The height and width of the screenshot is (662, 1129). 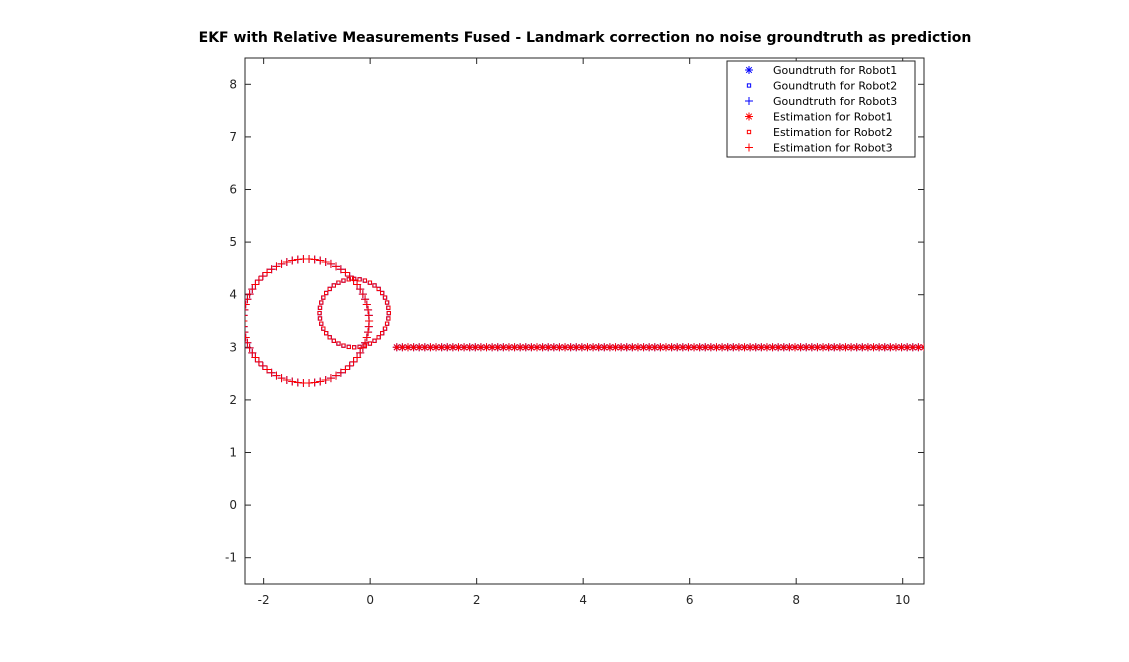 What do you see at coordinates (233, 84) in the screenshot?
I see `y-tick-label: 8` at bounding box center [233, 84].